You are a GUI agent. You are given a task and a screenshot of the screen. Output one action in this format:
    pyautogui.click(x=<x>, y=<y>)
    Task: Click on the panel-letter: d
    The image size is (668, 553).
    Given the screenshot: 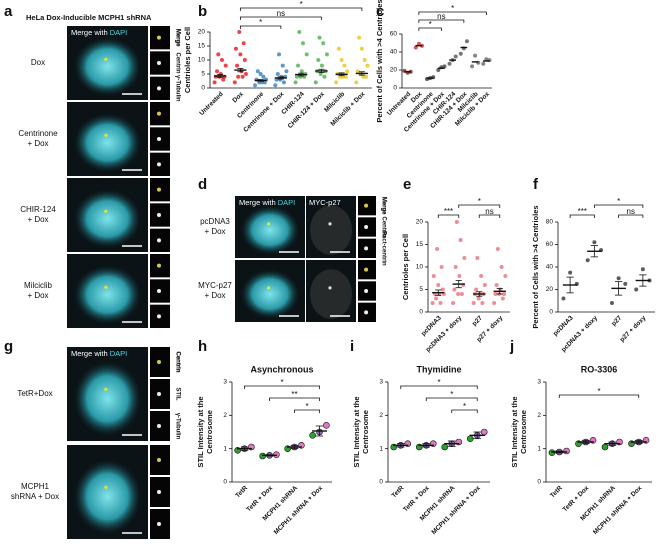 What is the action you would take?
    pyautogui.click(x=202, y=184)
    